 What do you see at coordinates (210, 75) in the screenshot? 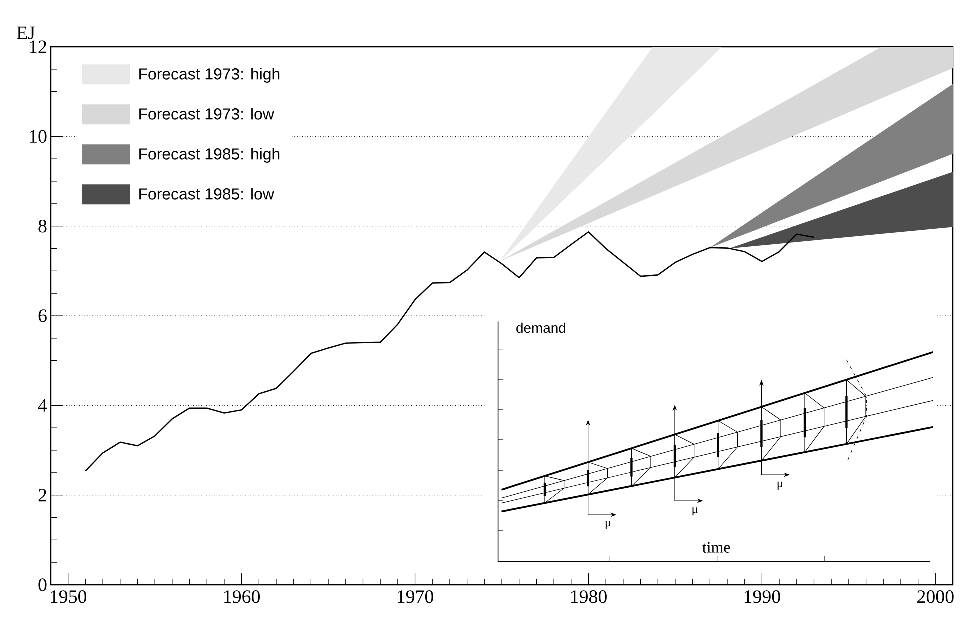
I see `legend-label: Forecast 1973: high` at bounding box center [210, 75].